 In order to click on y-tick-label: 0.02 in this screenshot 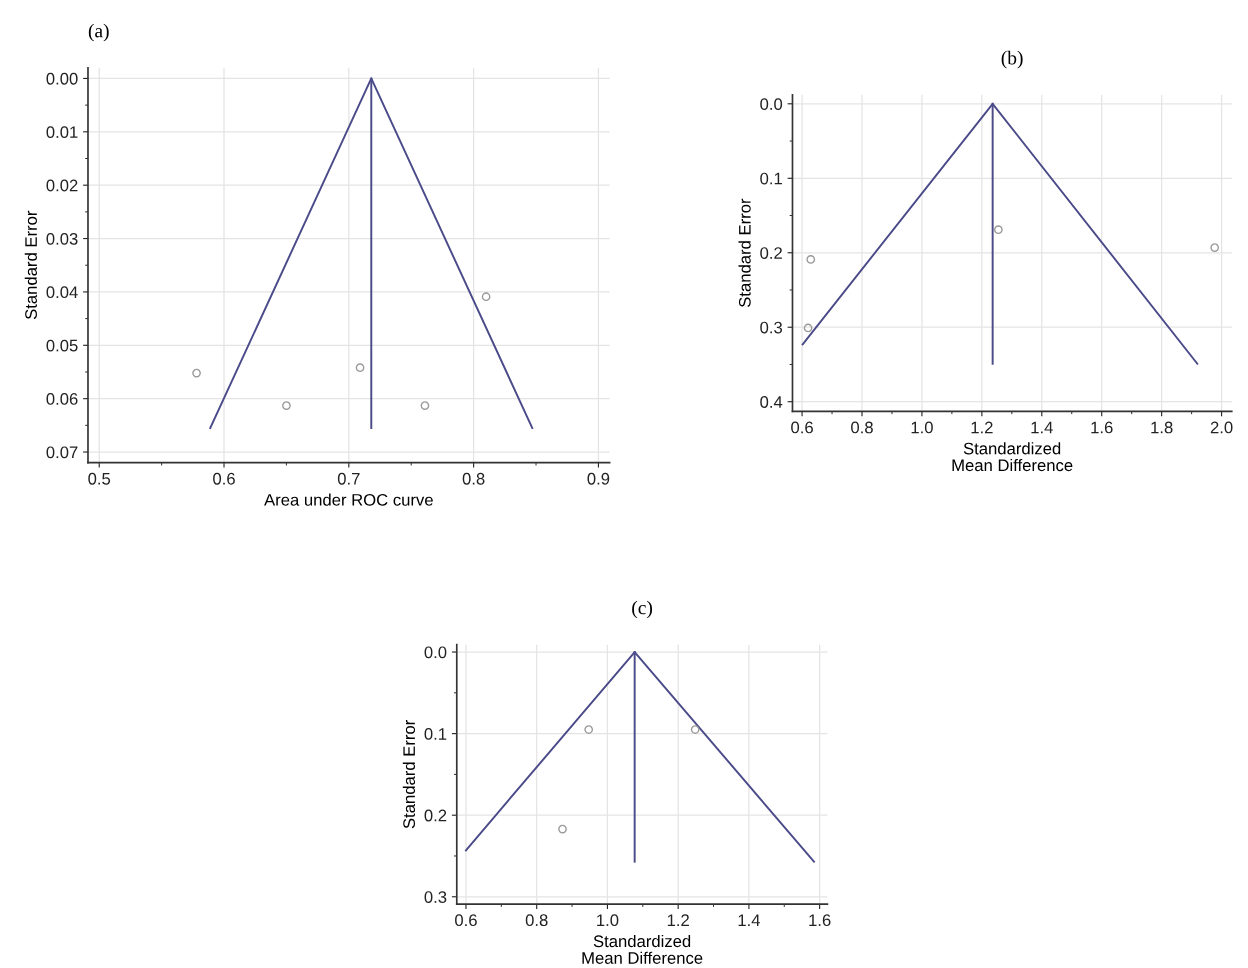, I will do `click(62, 185)`.